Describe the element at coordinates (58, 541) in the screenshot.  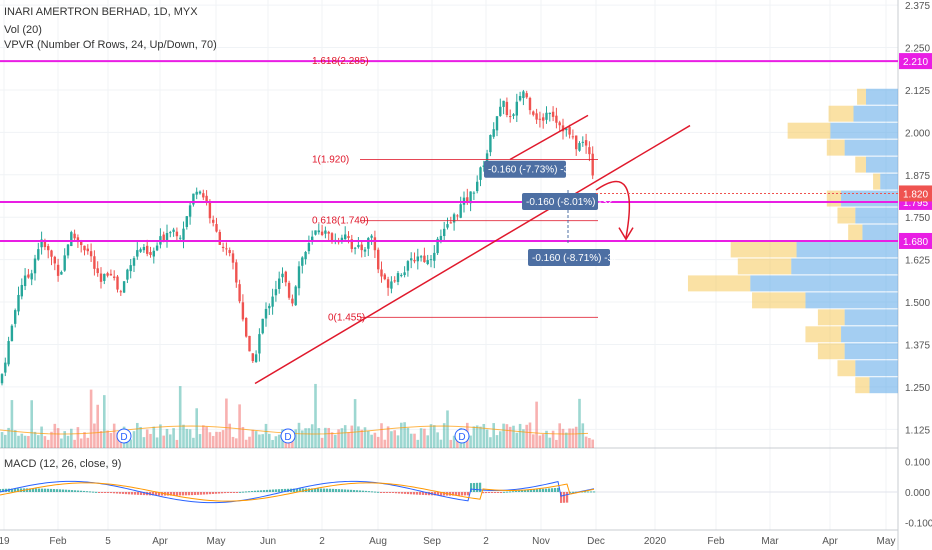
I see `time-tick-1: Feb` at that location.